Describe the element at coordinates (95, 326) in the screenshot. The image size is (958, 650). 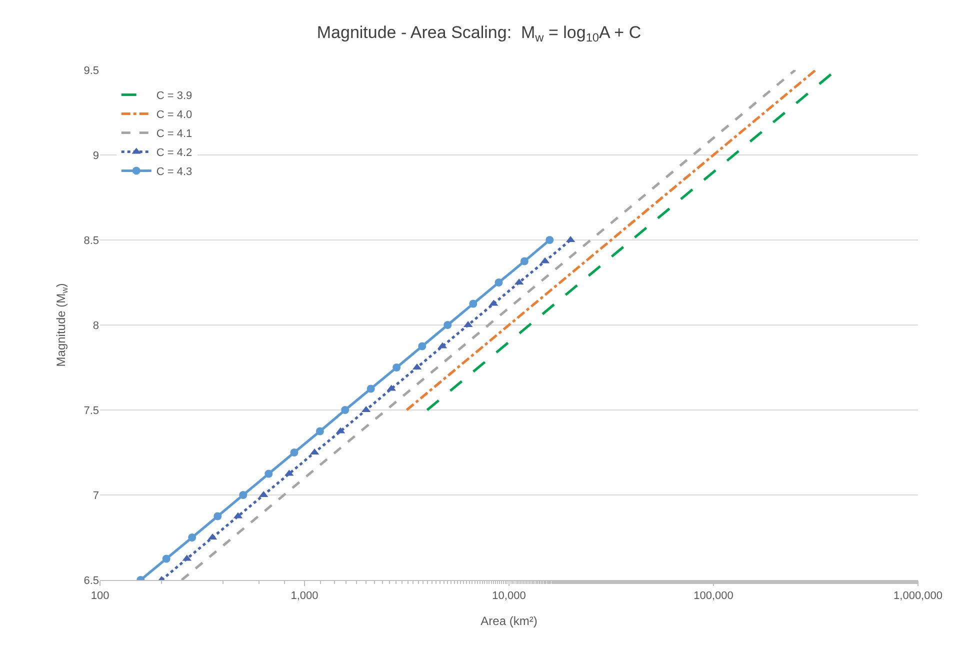
I see `y-tick-label: 8` at that location.